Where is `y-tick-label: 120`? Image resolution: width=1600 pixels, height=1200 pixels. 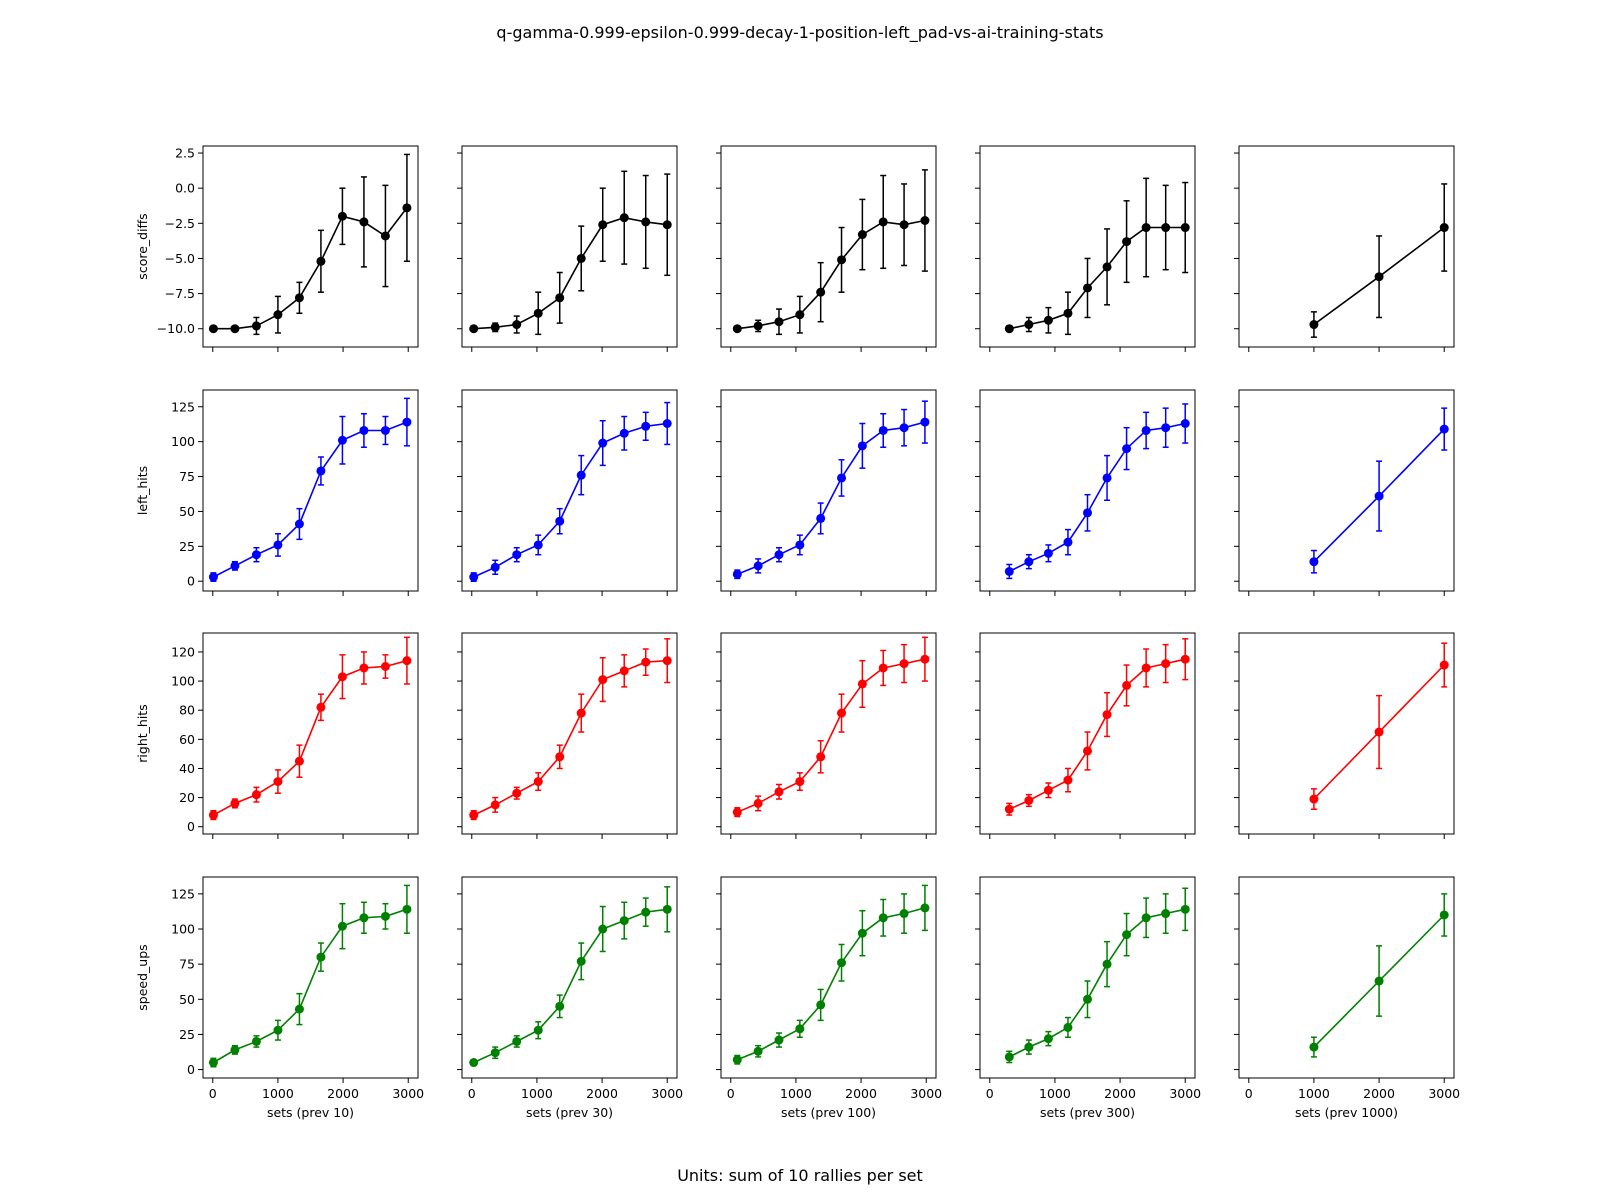 y-tick-label: 120 is located at coordinates (183, 651).